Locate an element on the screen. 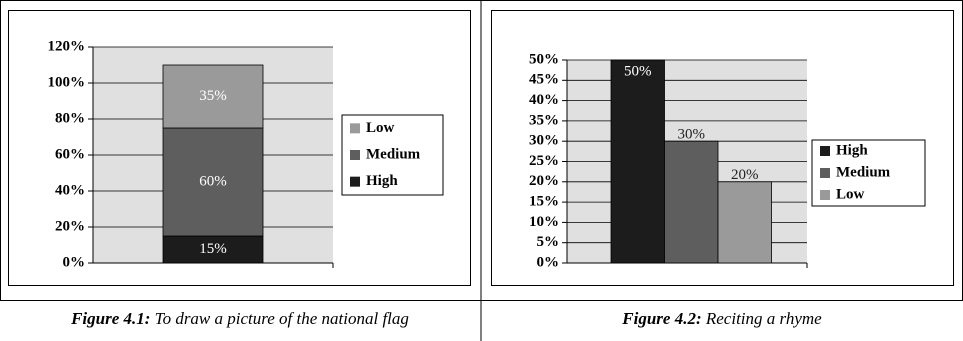 The width and height of the screenshot is (963, 341). y-tick-label: 15% is located at coordinates (544, 202).